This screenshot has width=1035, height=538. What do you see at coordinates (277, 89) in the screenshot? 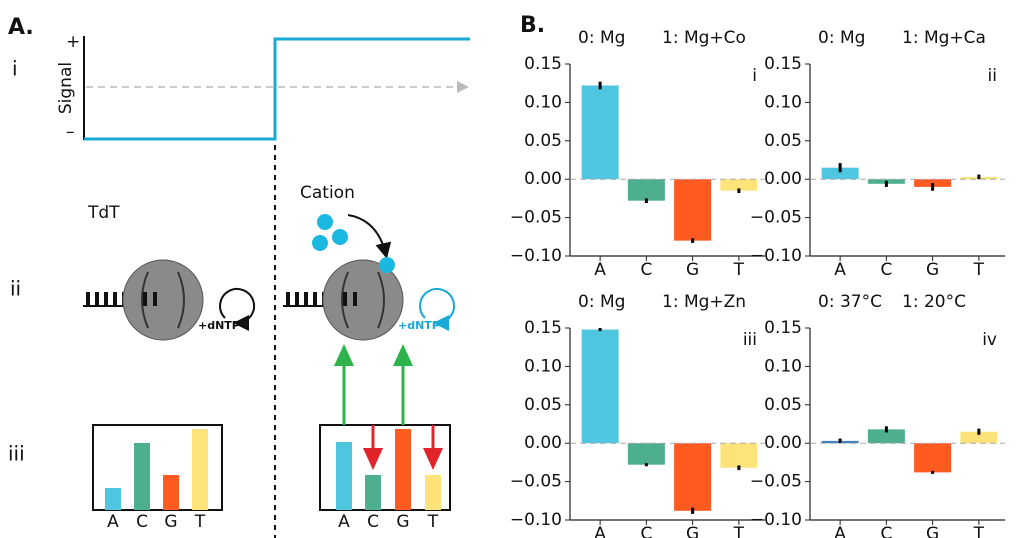
I see `signal-step` at bounding box center [277, 89].